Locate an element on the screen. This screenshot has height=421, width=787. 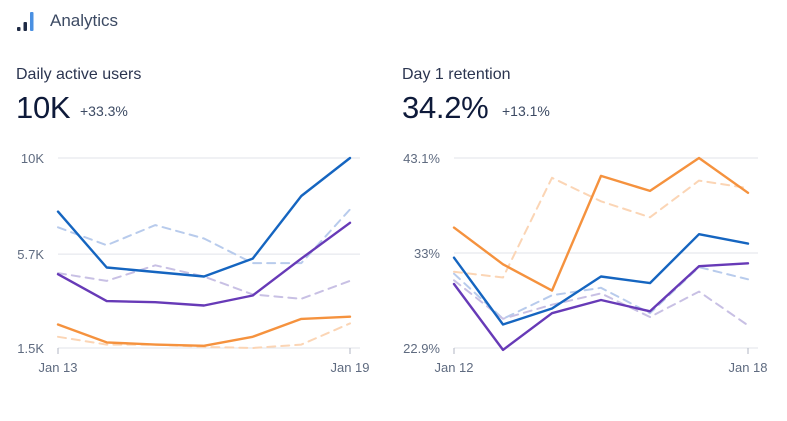
bar-chart-icon is located at coordinates (25, 21).